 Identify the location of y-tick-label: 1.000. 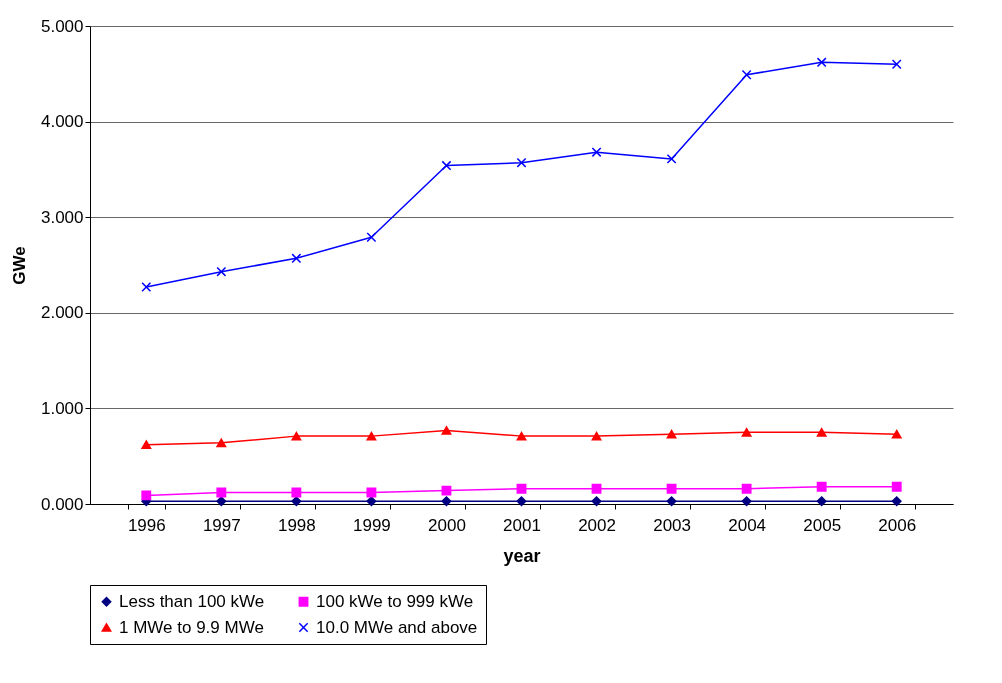
(62, 408).